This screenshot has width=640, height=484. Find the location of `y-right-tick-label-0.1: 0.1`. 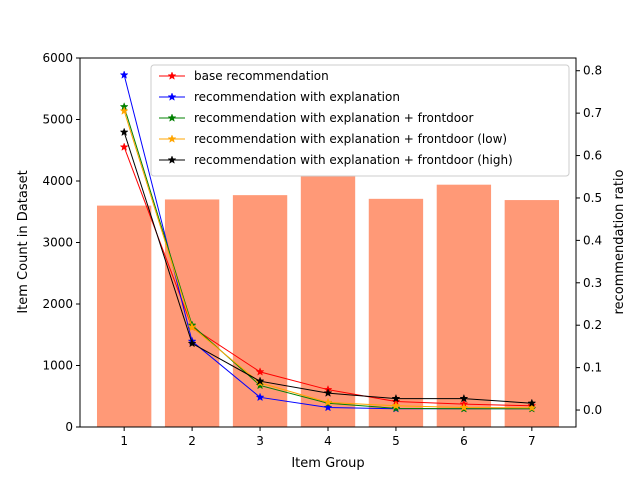

y-right-tick-label-0.1: 0.1 is located at coordinates (592, 368).